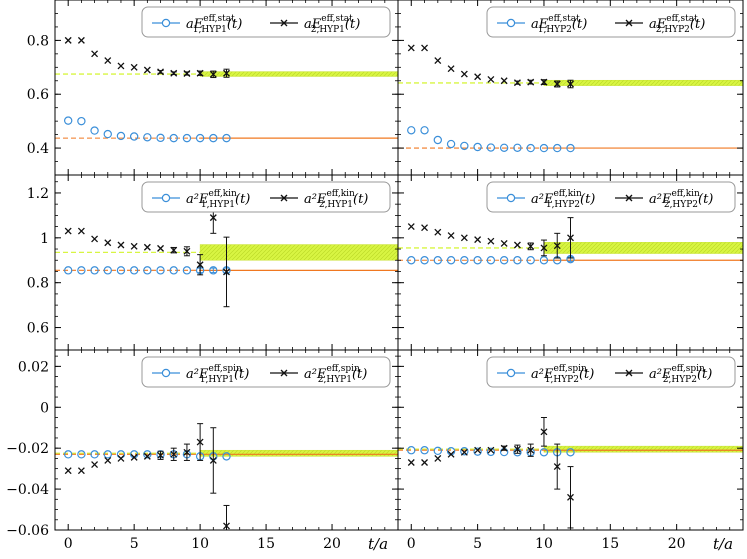 The width and height of the screenshot is (747, 559). What do you see at coordinates (335, 374) in the screenshot?
I see `legend-label-series2: a²Eeff,spin 2,HYP1(t)` at bounding box center [335, 374].